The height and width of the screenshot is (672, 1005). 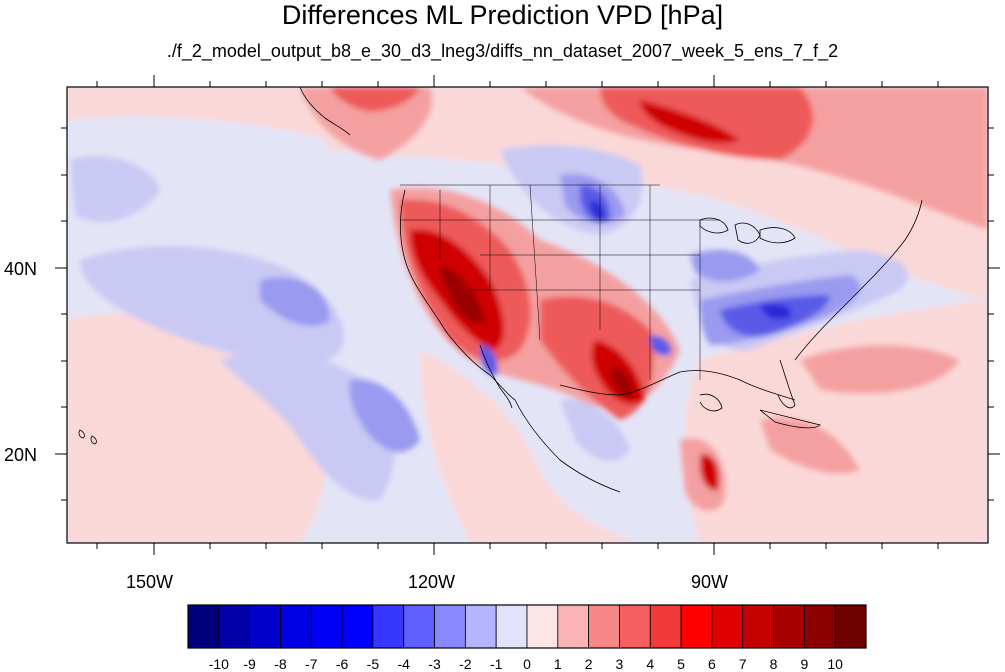 I want to click on colorbar-label: -9, so click(x=249, y=664).